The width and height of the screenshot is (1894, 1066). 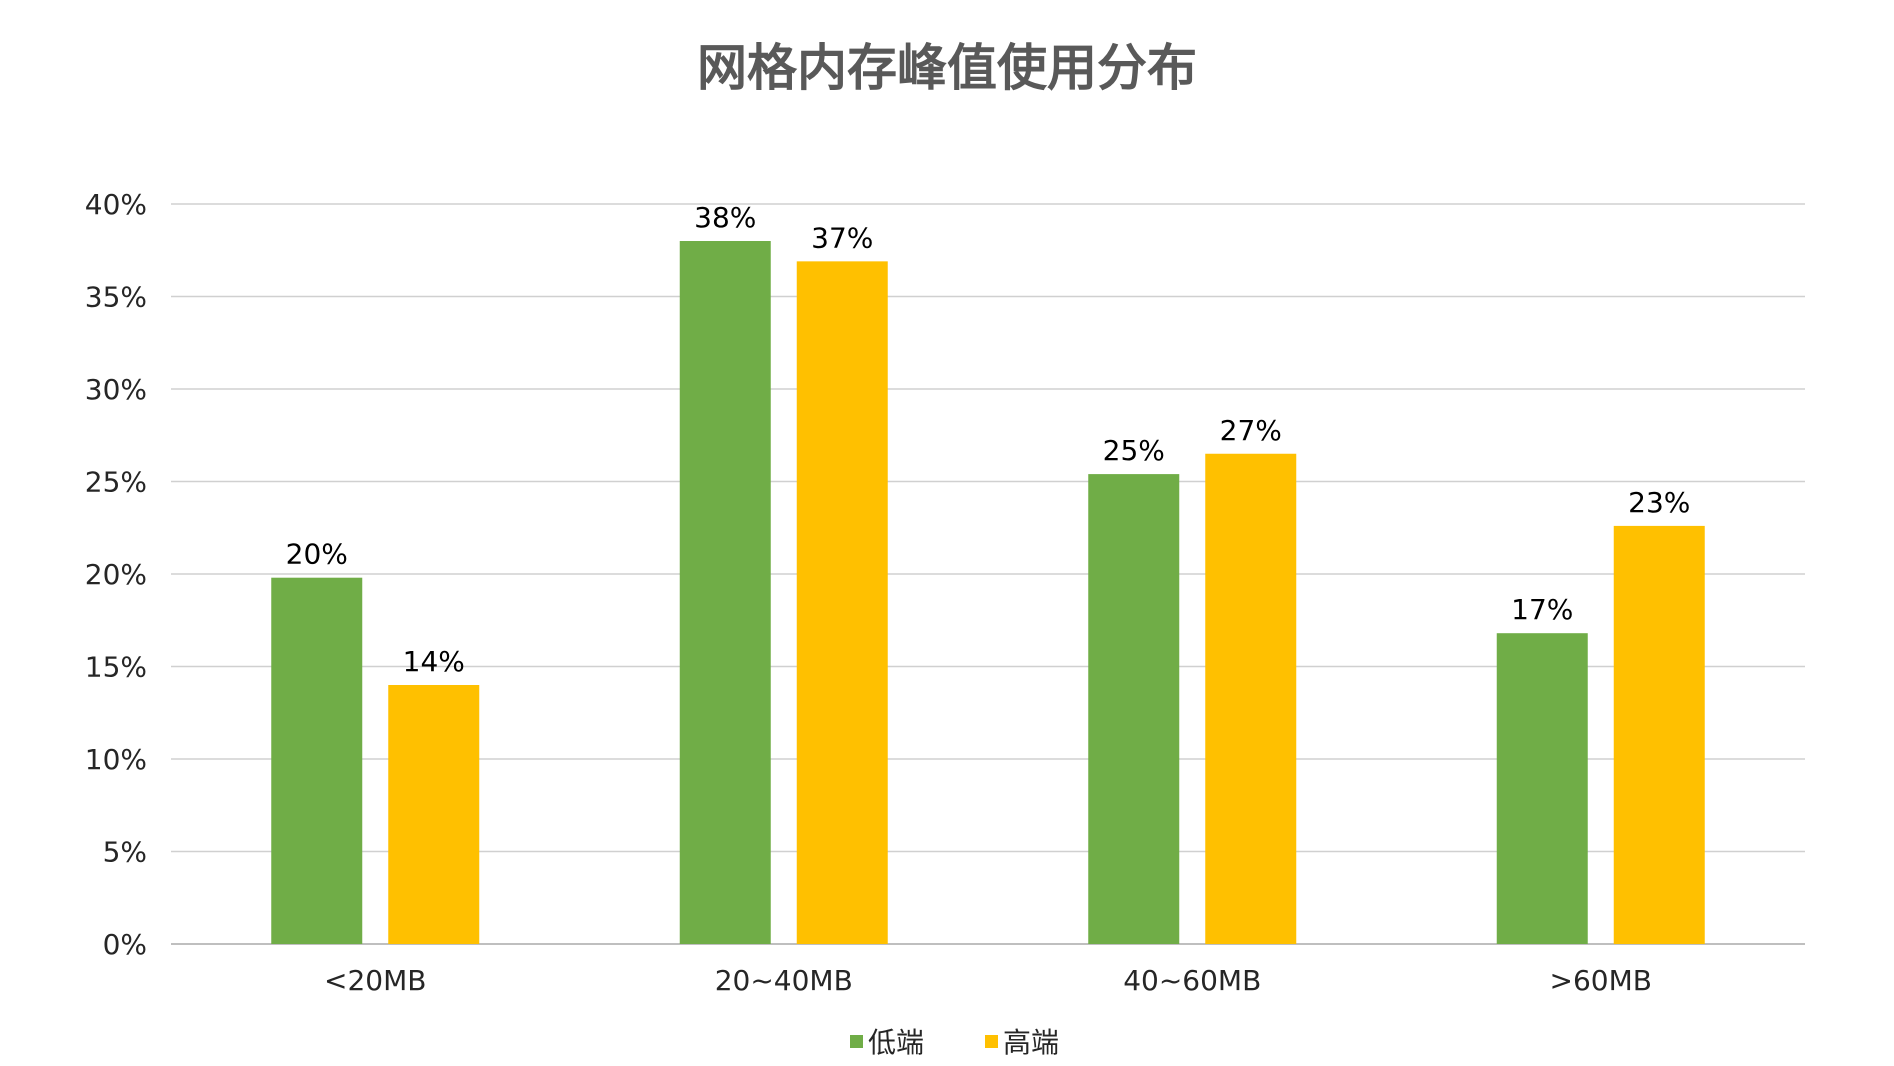 I want to click on y-tick-label: 20%, so click(x=116, y=574).